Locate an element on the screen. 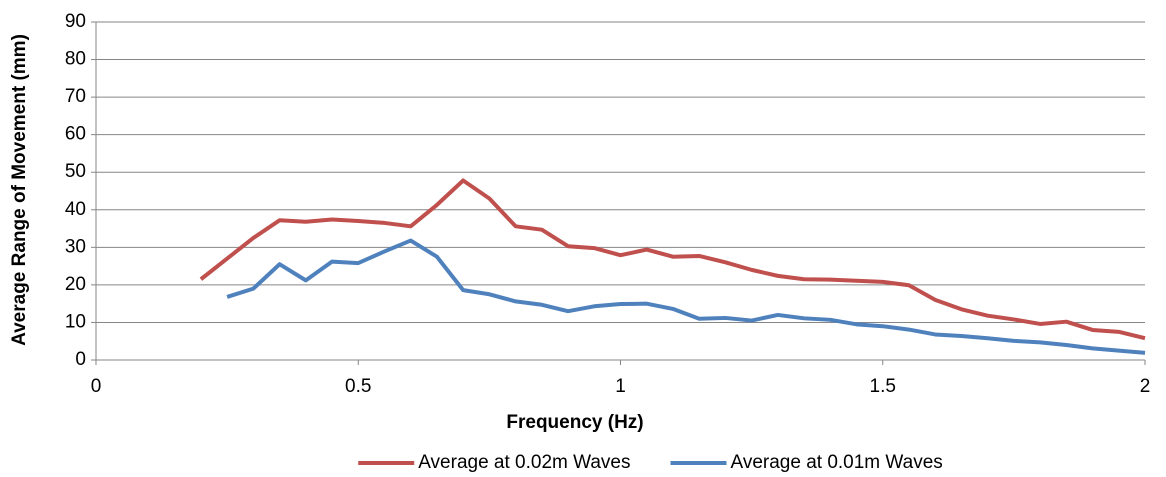  y-tick-label: 40 is located at coordinates (75, 209).